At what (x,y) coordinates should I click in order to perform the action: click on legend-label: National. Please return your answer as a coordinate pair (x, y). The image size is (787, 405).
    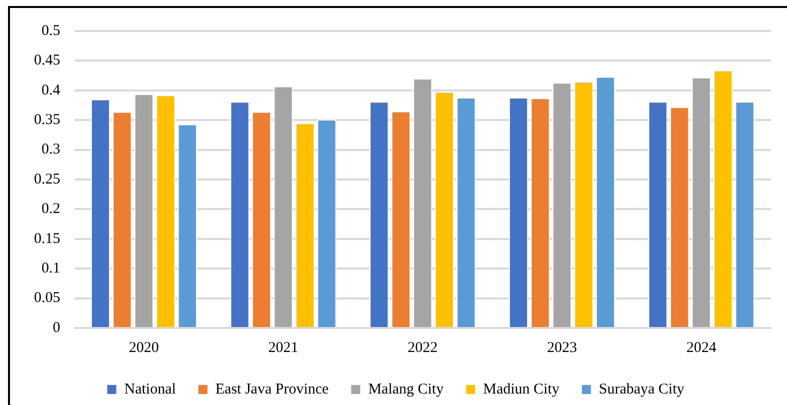
    Looking at the image, I should click on (150, 389).